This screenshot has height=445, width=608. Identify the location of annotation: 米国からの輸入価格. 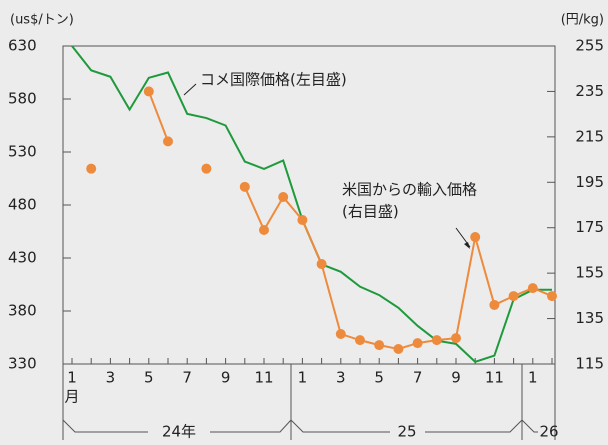
(409, 190).